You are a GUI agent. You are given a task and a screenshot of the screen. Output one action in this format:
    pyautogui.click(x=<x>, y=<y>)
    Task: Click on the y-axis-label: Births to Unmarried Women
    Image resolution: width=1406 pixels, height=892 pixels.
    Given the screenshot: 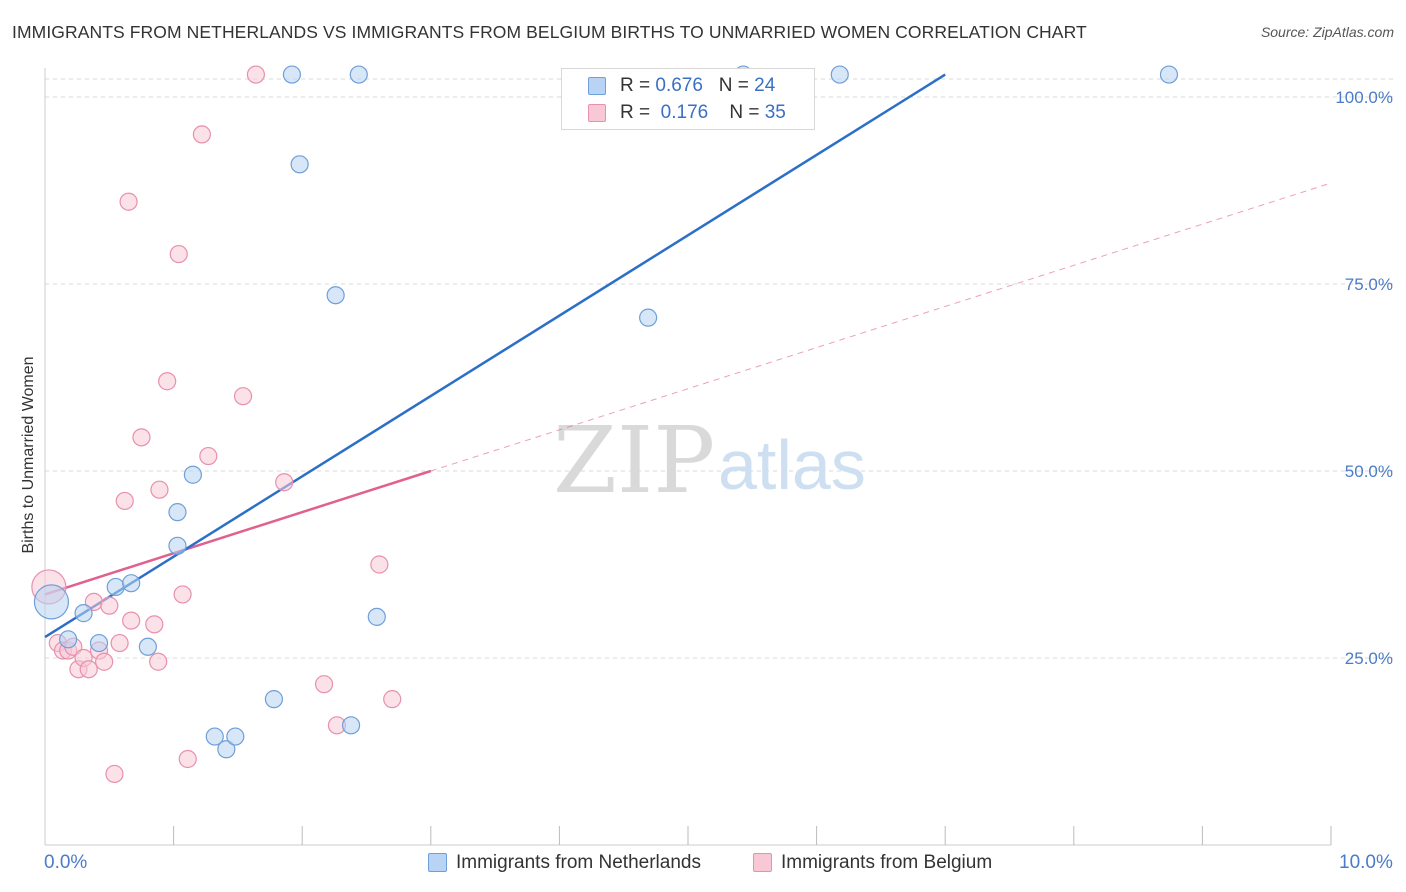 What is the action you would take?
    pyautogui.click(x=28, y=454)
    